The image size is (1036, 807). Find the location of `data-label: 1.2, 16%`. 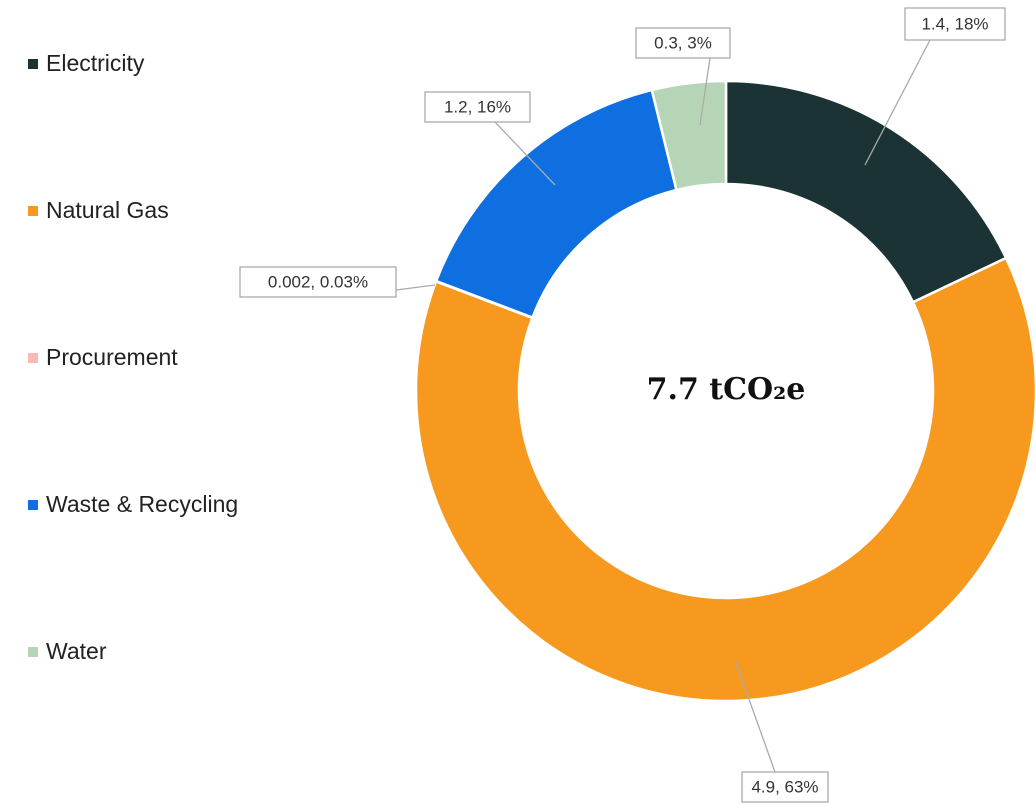

data-label: 1.2, 16% is located at coordinates (477, 106).